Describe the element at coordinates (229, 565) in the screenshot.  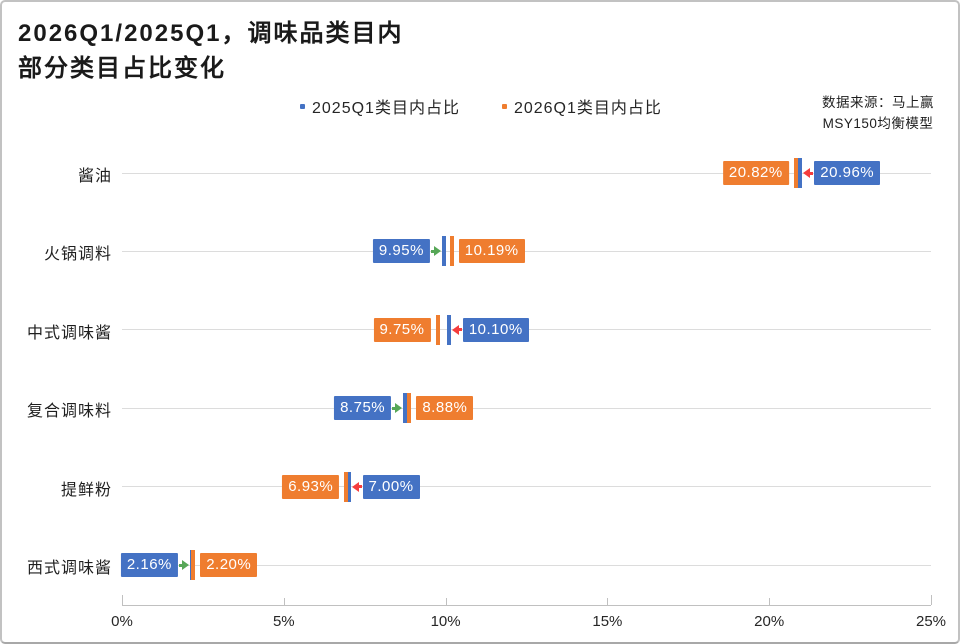
I see `value-label-2026: 2.20%` at that location.